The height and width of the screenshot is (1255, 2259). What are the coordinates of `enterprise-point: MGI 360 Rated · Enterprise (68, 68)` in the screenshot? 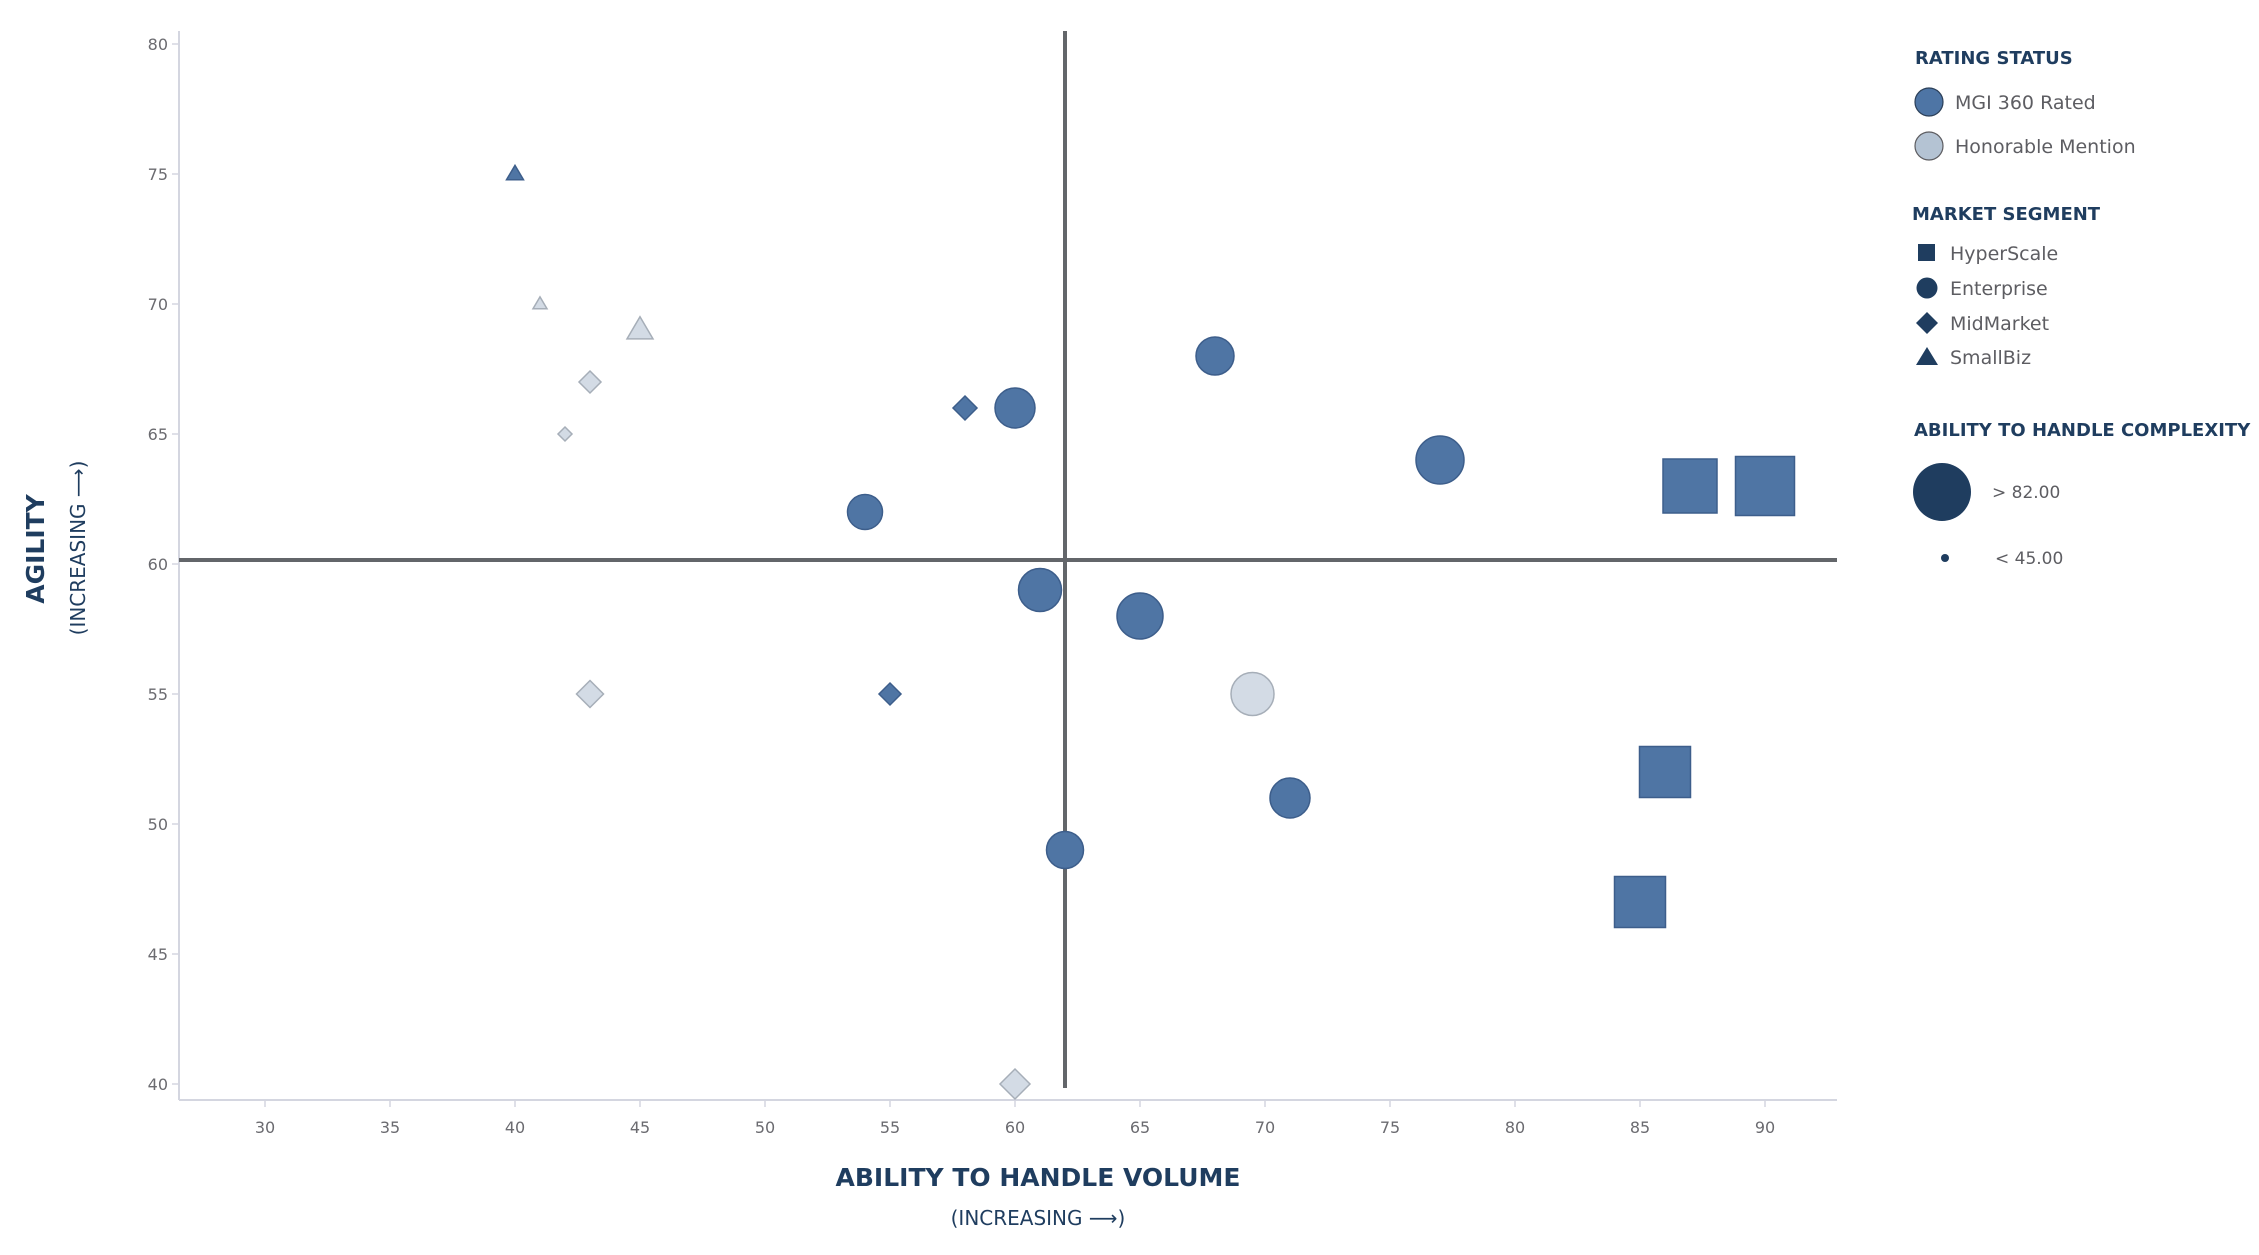 It's located at (1215, 356).